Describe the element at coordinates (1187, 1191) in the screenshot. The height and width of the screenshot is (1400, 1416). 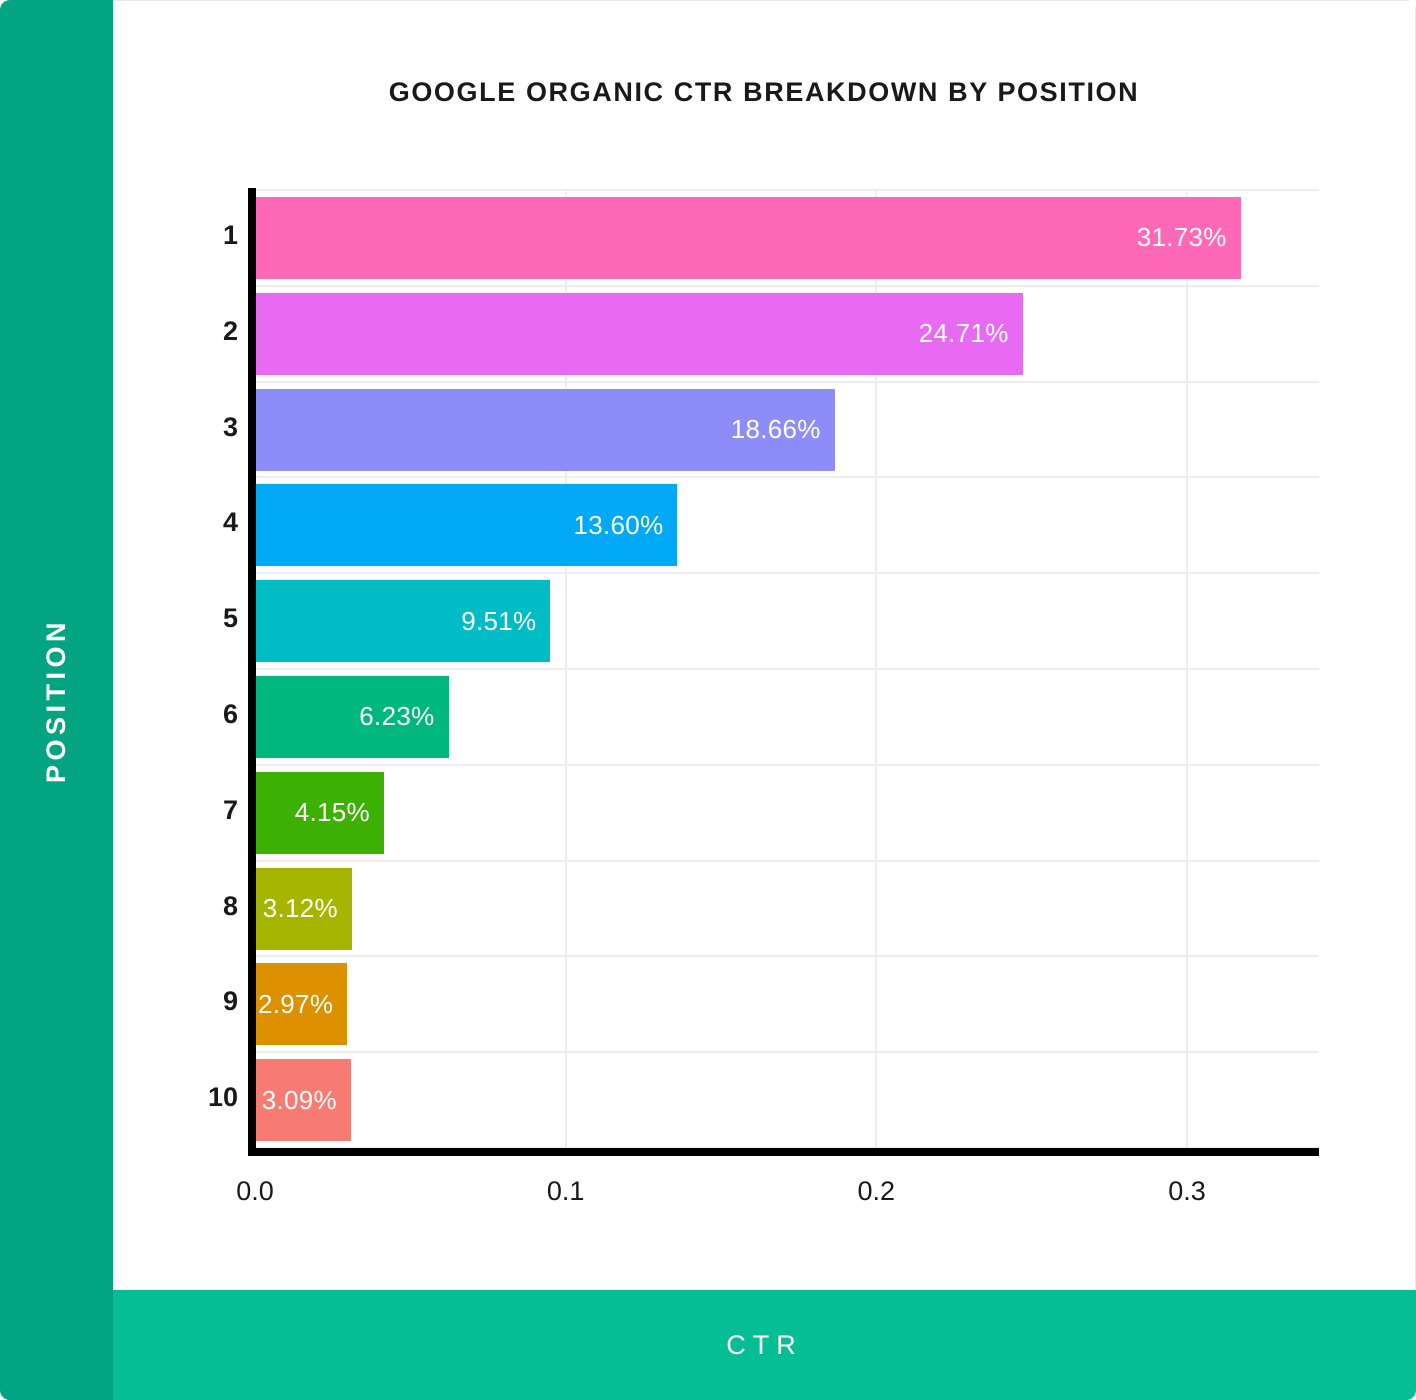
I see `x-tick-label: 0.3` at that location.